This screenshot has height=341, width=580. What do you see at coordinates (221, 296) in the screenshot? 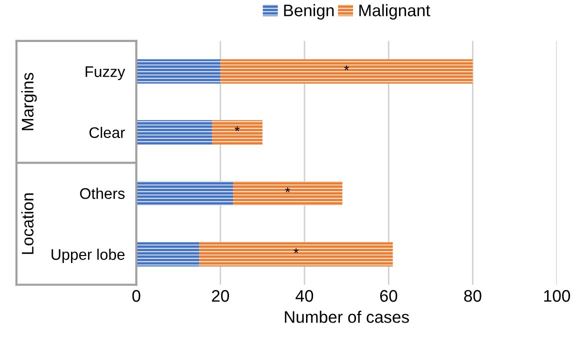
I see `x-tick-label: 20` at bounding box center [221, 296].